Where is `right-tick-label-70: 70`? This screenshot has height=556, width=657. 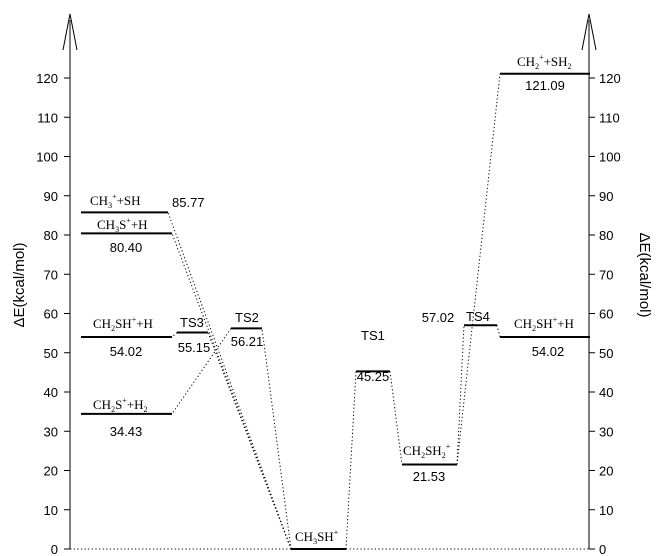 right-tick-label-70: 70 is located at coordinates (606, 274).